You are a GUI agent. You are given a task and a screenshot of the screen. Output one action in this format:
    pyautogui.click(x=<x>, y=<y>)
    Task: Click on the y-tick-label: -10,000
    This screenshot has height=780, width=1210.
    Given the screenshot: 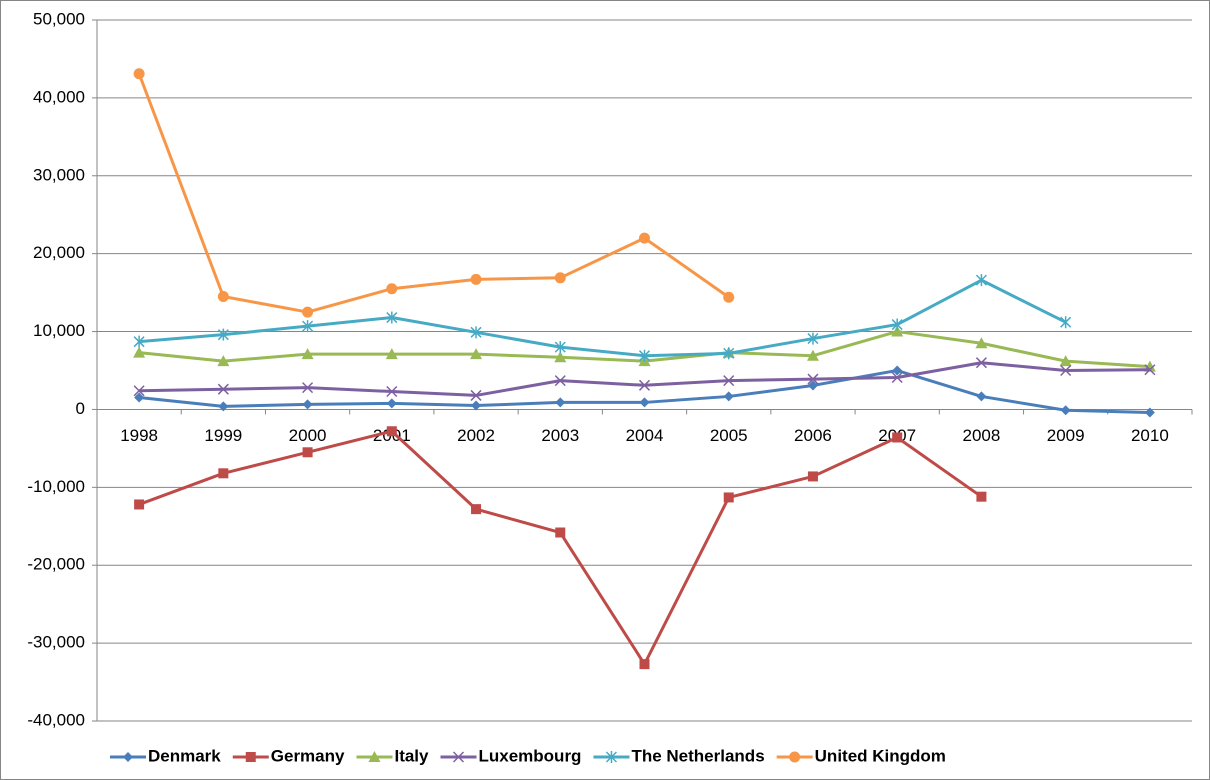 What is the action you would take?
    pyautogui.click(x=56, y=486)
    